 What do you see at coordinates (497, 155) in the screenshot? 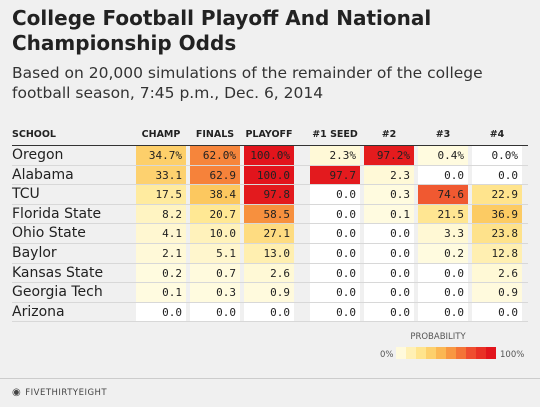
I see `probability-cell: 0.0%` at bounding box center [497, 155].